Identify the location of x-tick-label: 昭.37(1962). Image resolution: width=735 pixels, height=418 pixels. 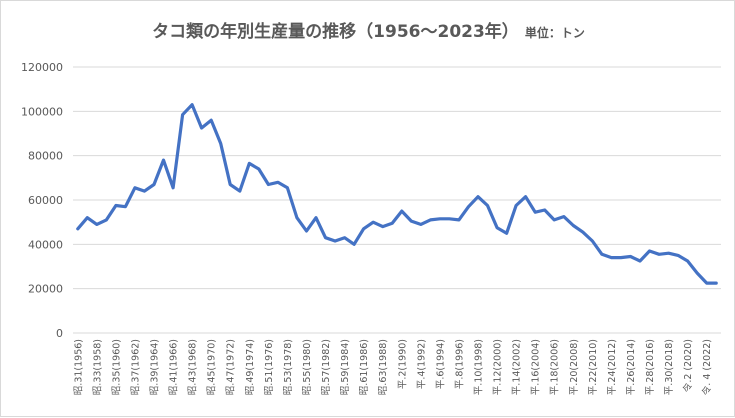
(135, 367).